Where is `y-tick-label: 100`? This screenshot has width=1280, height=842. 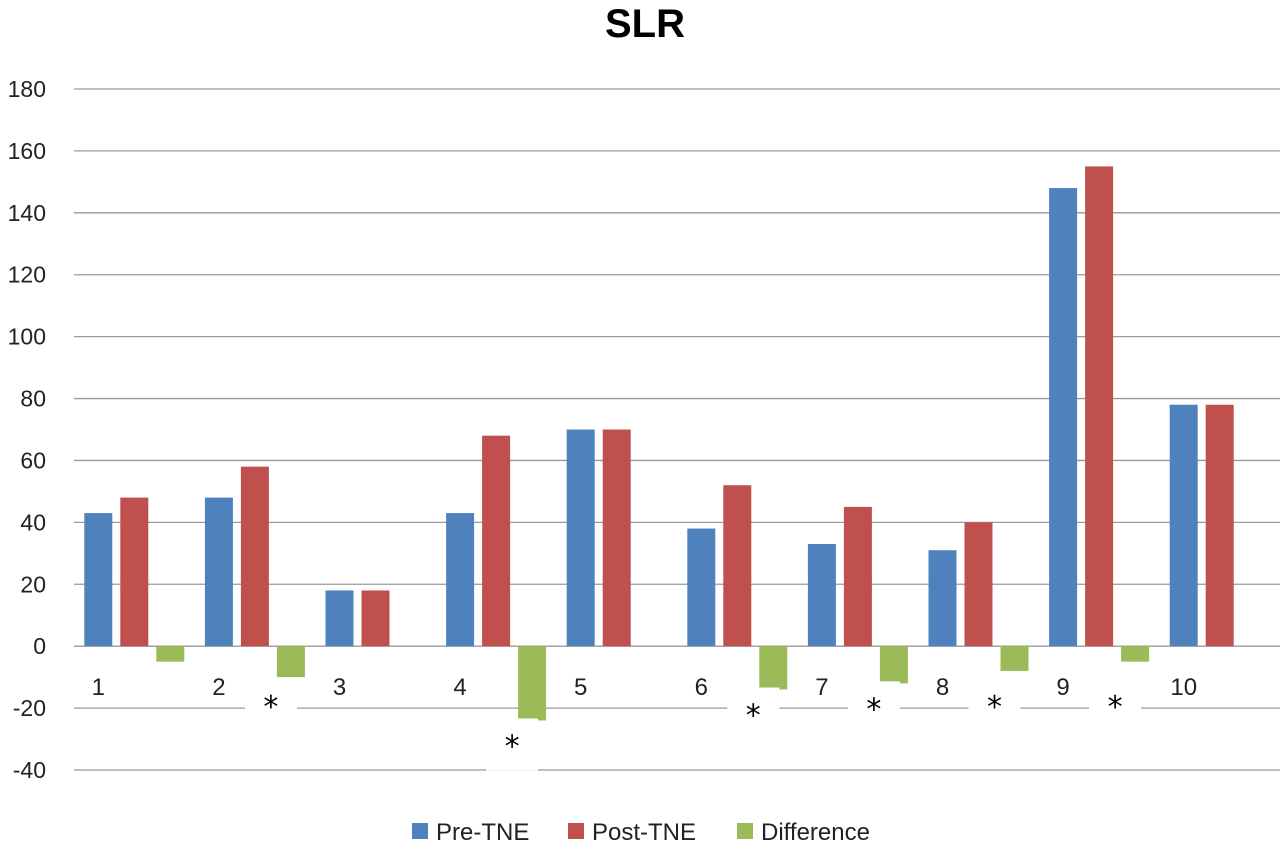
y-tick-label: 100 is located at coordinates (27, 337).